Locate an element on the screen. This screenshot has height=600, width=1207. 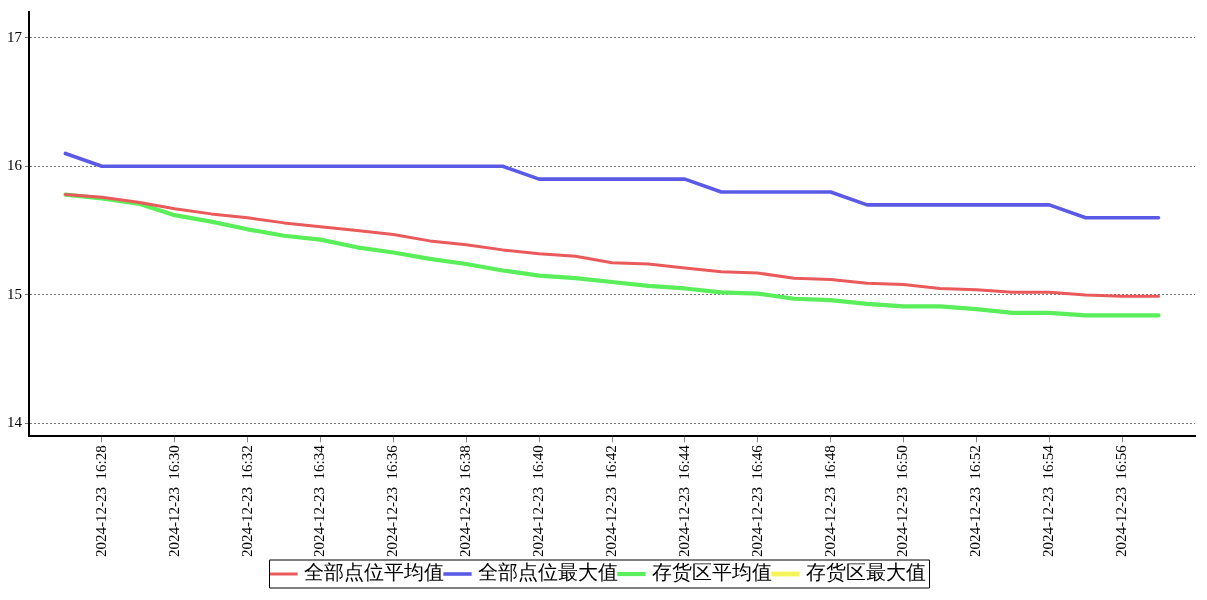
x-tick-label: 2024-12-23 16:48 is located at coordinates (829, 501).